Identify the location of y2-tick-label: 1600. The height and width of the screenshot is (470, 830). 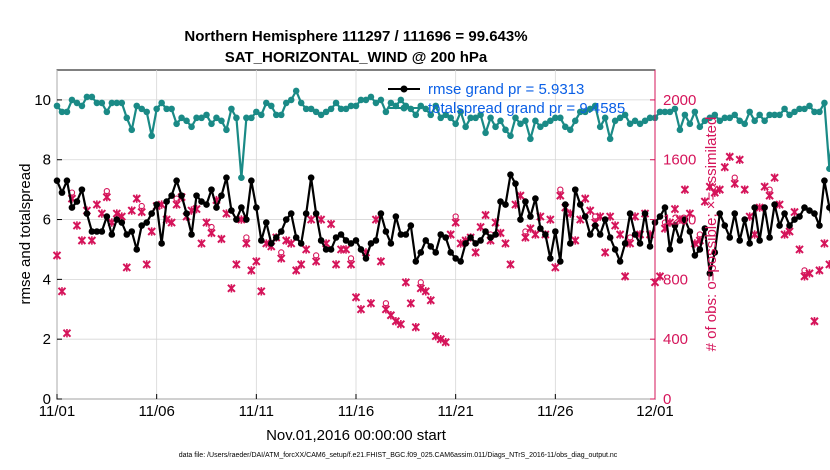
(679, 160).